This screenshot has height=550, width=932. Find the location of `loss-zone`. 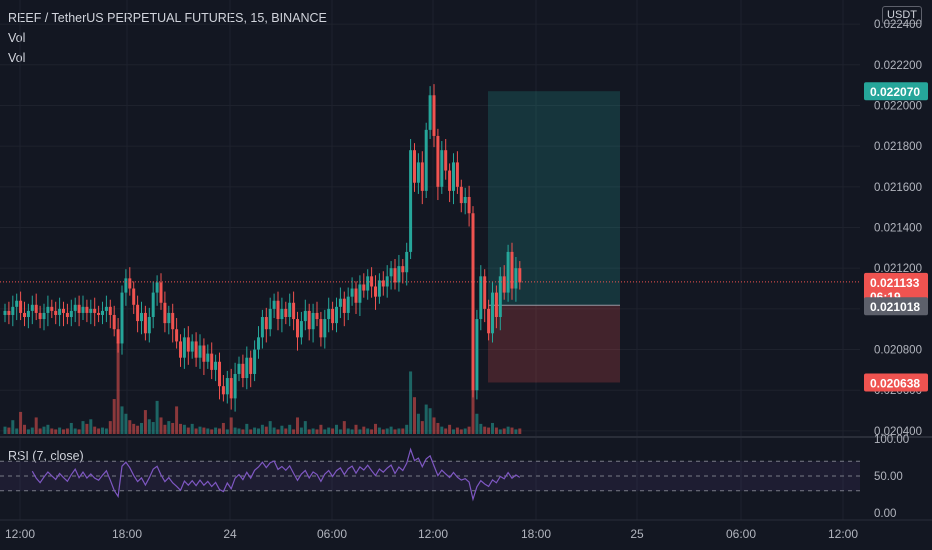

loss-zone is located at coordinates (554, 344).